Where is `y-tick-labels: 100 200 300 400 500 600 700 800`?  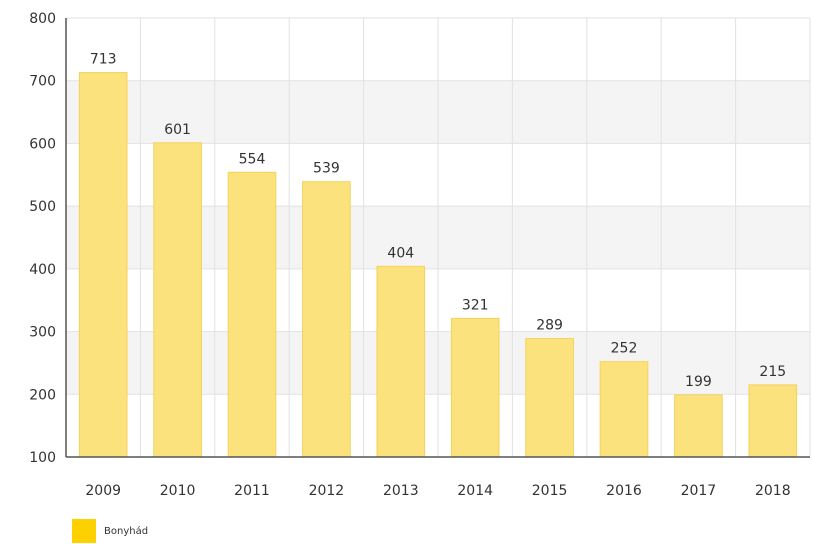
y-tick-labels: 100 200 300 400 500 600 700 800 is located at coordinates (42, 238).